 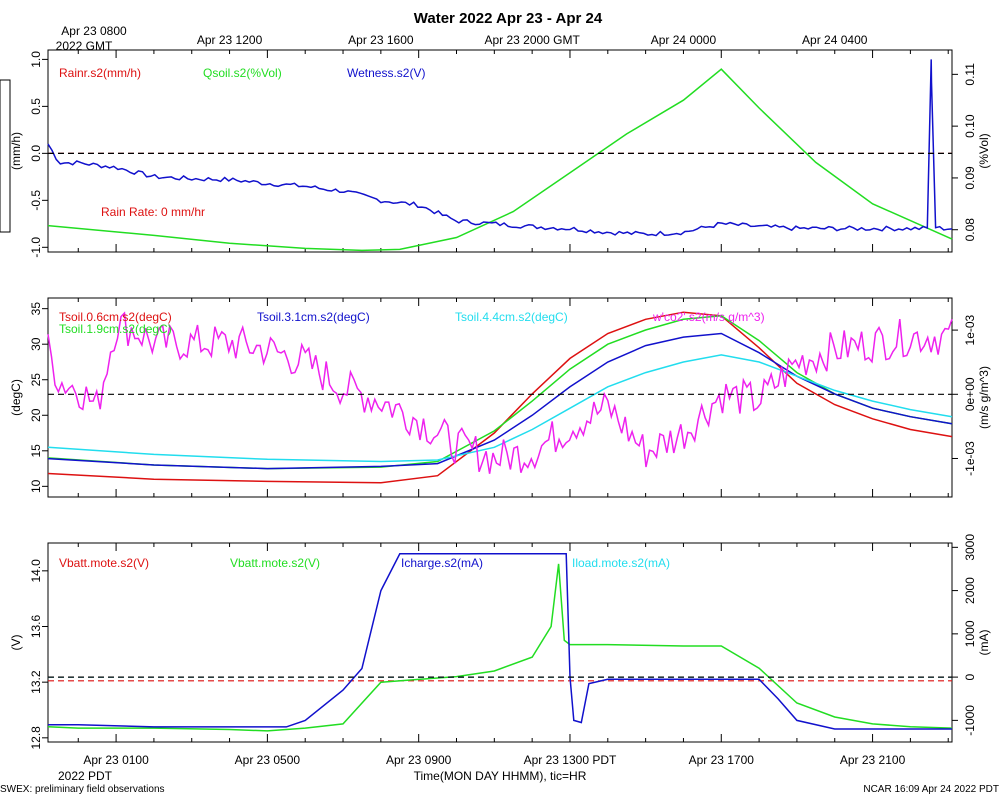 What do you see at coordinates (36, 738) in the screenshot?
I see `y-tick-label-left: 12.8` at bounding box center [36, 738].